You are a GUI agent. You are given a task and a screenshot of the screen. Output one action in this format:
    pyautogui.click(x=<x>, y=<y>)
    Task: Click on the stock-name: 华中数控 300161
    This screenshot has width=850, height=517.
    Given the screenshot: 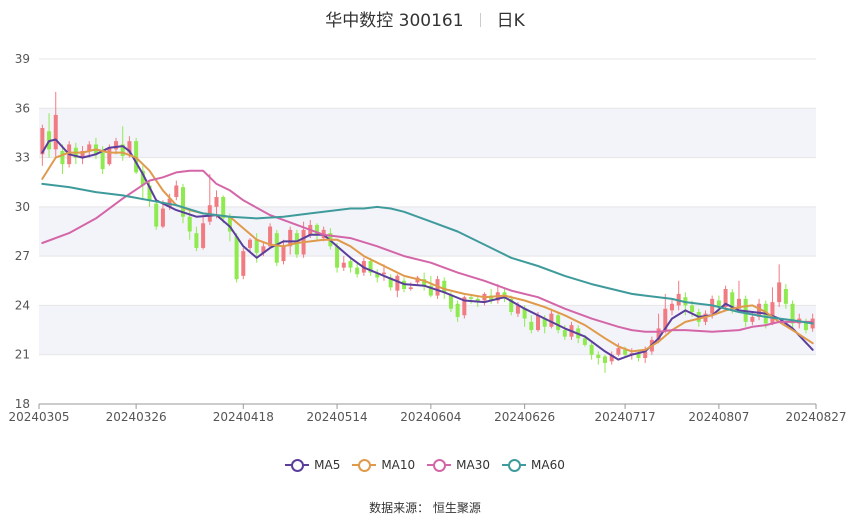 What is the action you would take?
    pyautogui.click(x=394, y=21)
    